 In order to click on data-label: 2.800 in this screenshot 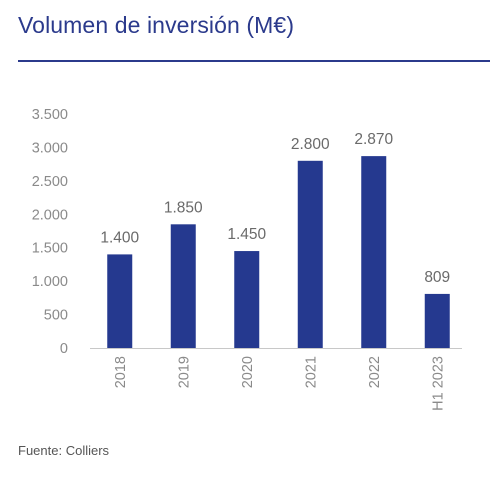, I will do `click(310, 144)`.